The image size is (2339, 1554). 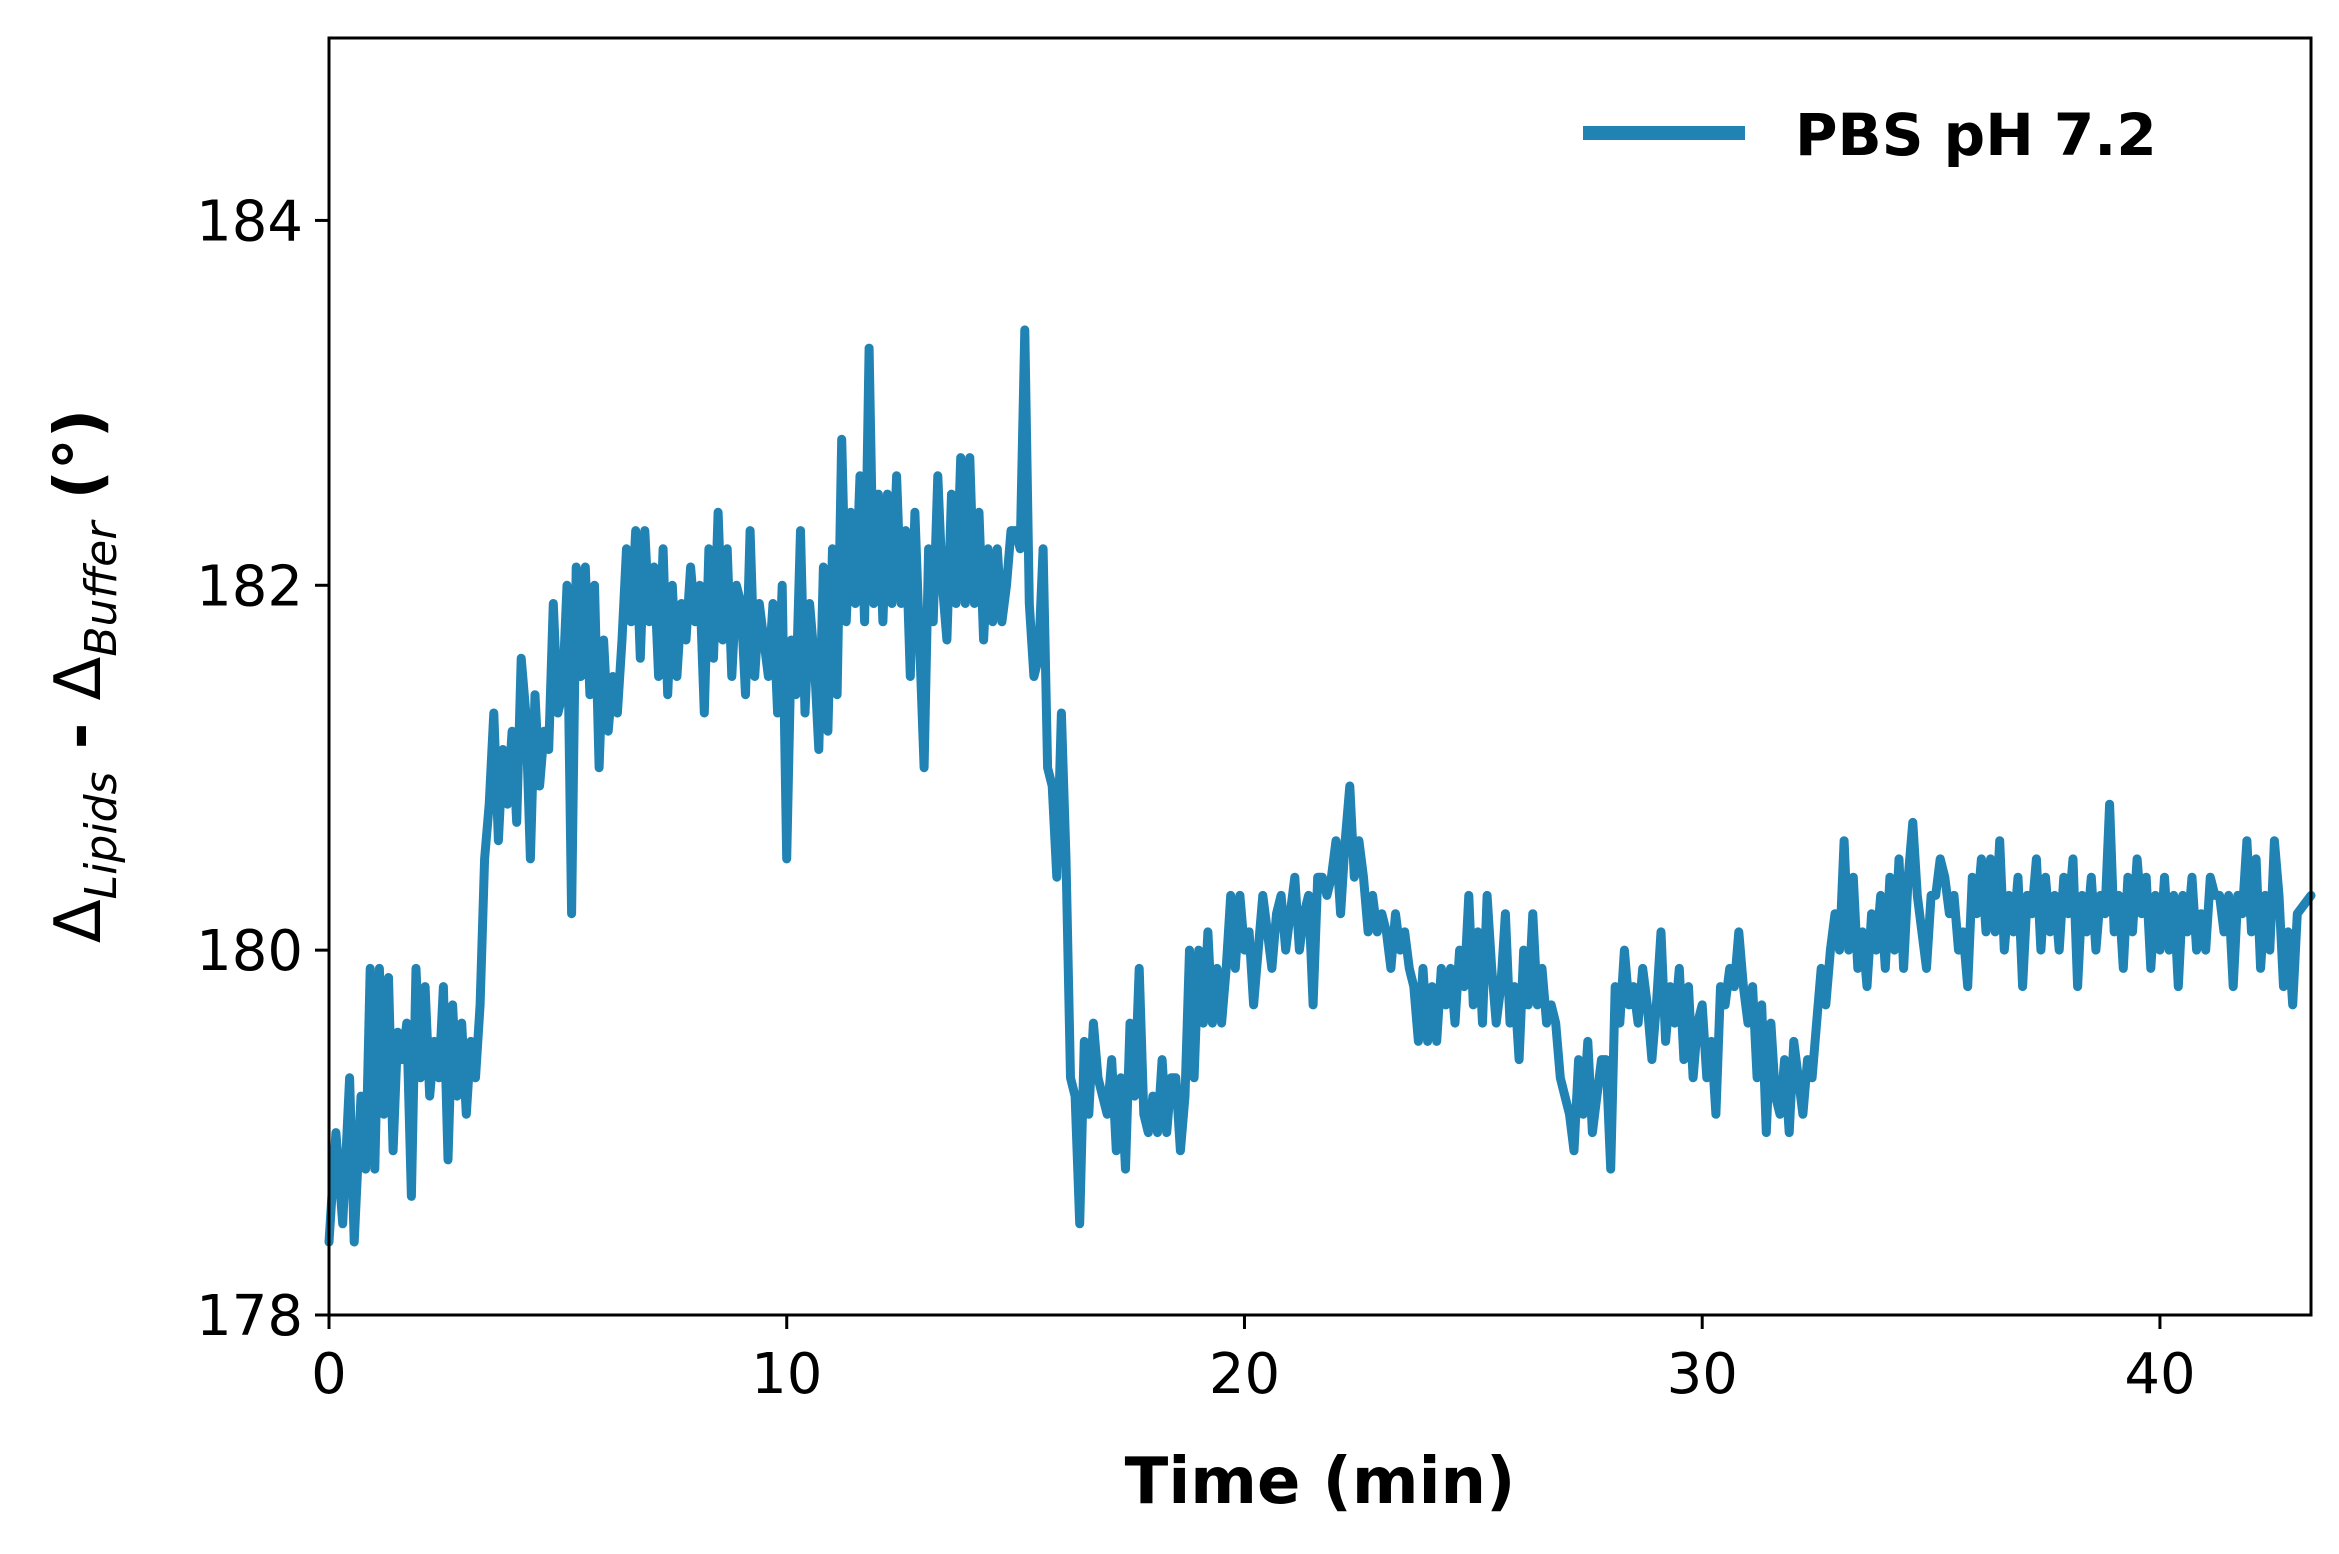 What do you see at coordinates (1976, 135) in the screenshot?
I see `legend-label: PBS pH 7.2` at bounding box center [1976, 135].